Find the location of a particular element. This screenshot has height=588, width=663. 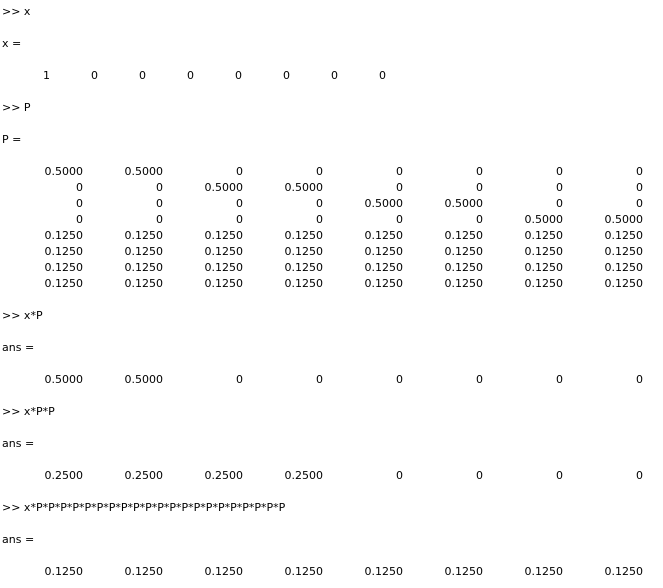

matrix-cell: 1 is located at coordinates (46, 75).